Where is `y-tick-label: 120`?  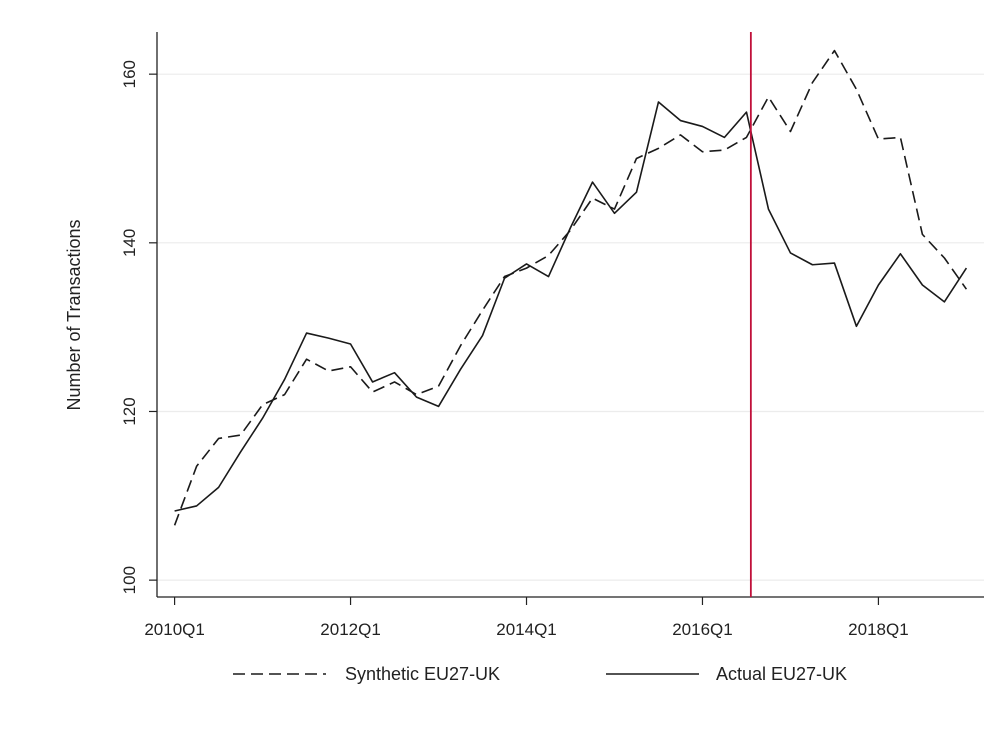 y-tick-label: 120 is located at coordinates (129, 411).